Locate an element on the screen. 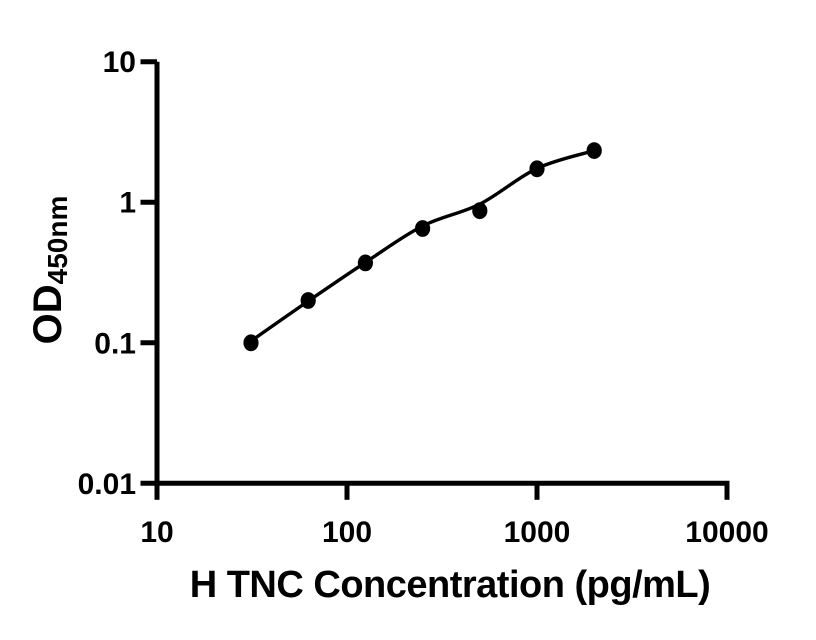 The height and width of the screenshot is (640, 816). y-axis-title-subscript: 450nm is located at coordinates (57, 240).